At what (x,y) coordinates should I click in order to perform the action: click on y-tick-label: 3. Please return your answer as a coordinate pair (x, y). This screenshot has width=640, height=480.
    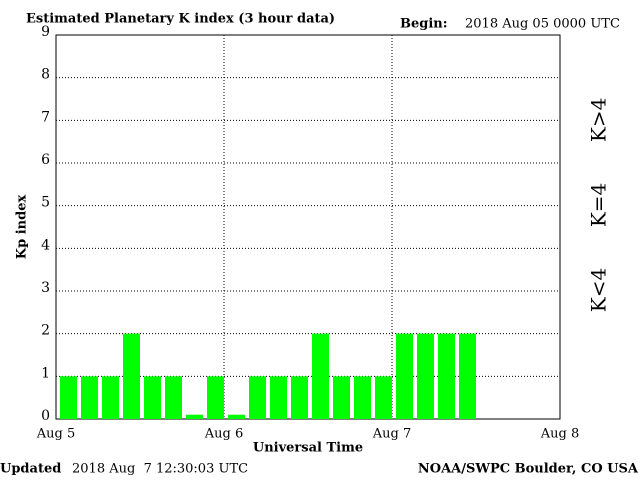
    Looking at the image, I should click on (45, 288).